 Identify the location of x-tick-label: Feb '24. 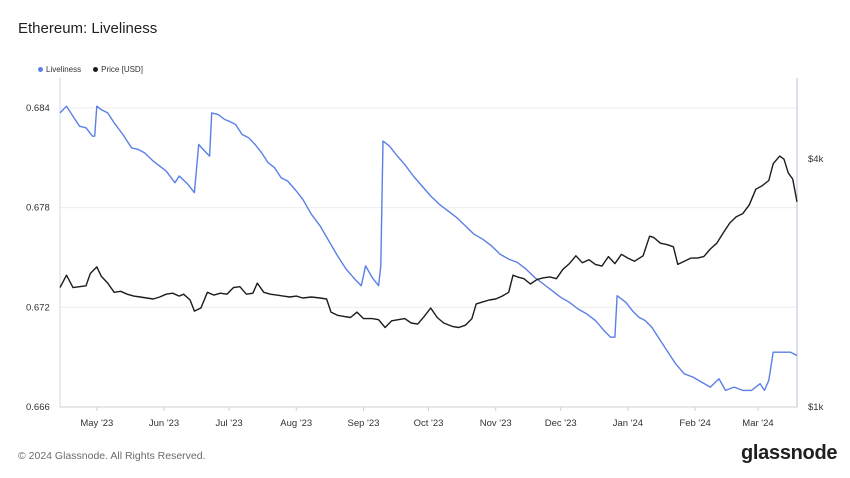
(694, 423).